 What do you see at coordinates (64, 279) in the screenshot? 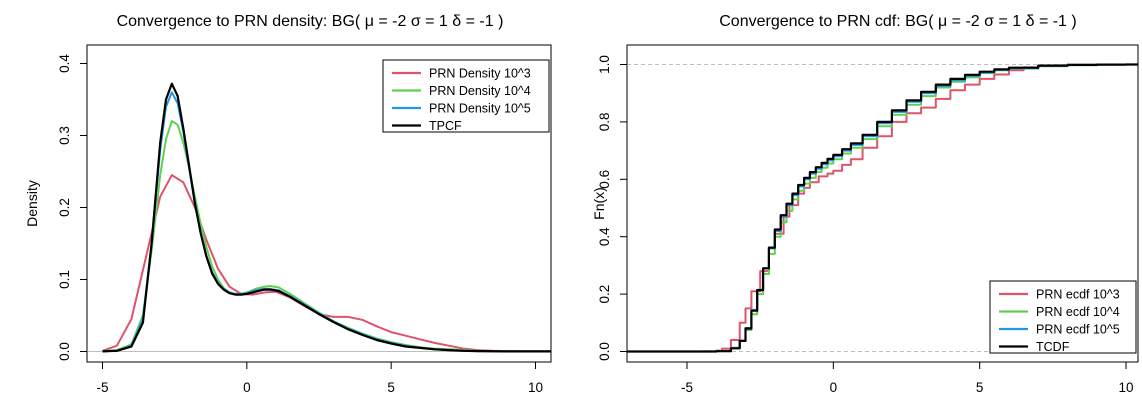
I see `chart-1-y-tick-label: 0.1` at bounding box center [64, 279].